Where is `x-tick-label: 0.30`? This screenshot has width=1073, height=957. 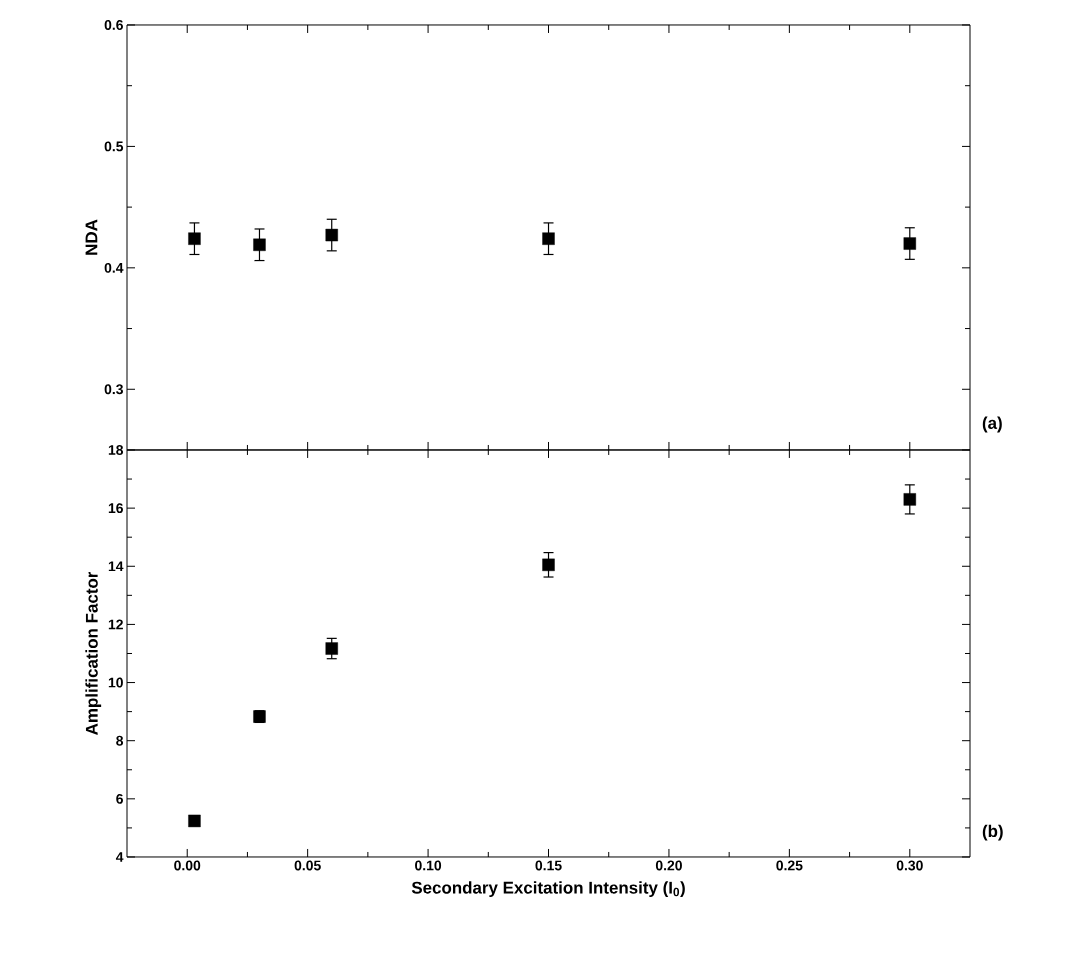 x-tick-label: 0.30 is located at coordinates (909, 865).